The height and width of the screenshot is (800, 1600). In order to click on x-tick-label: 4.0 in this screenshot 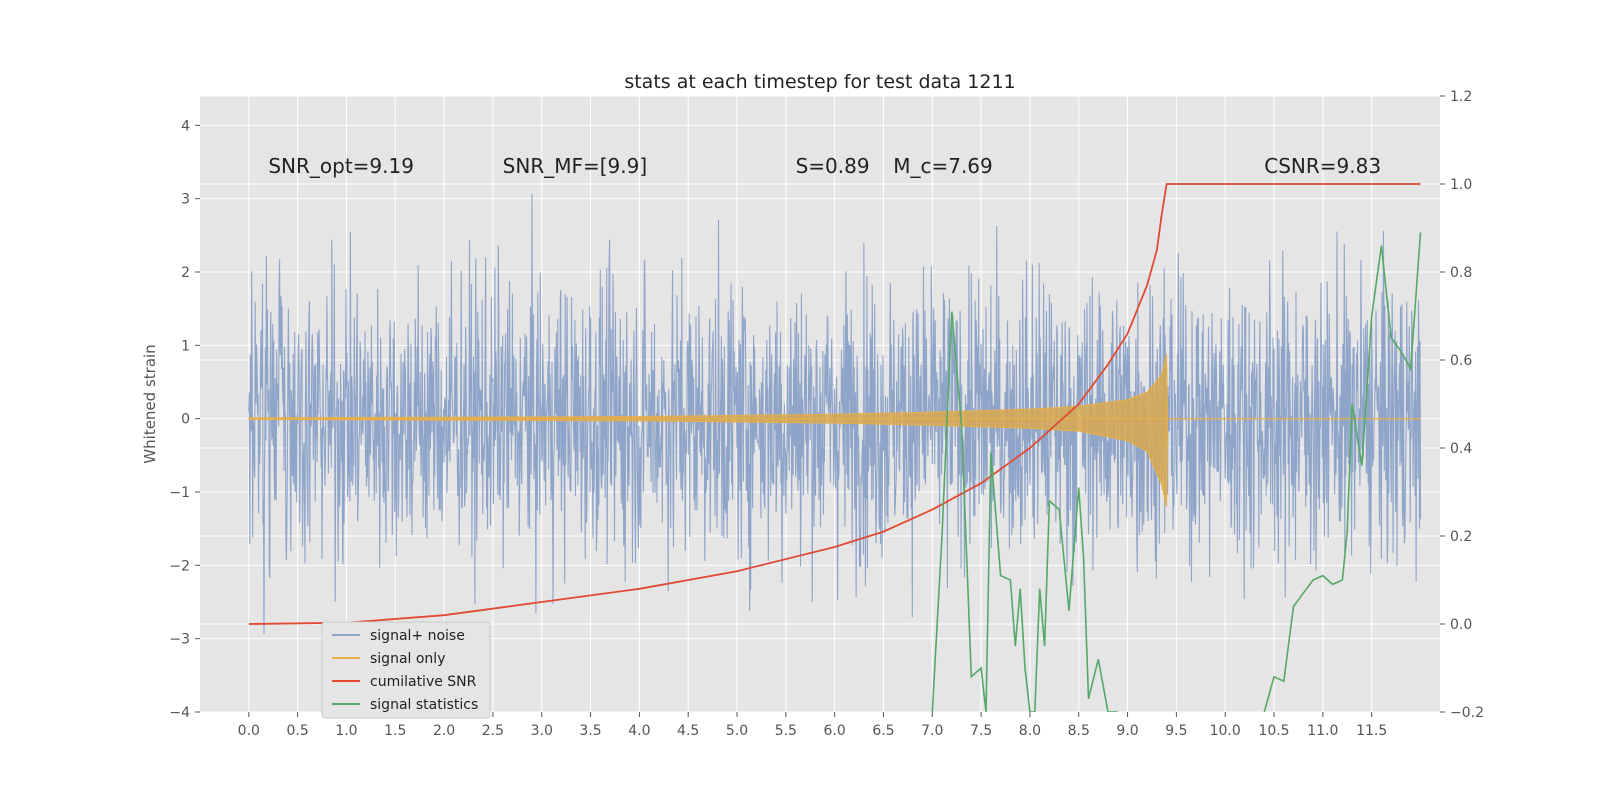, I will do `click(639, 731)`.